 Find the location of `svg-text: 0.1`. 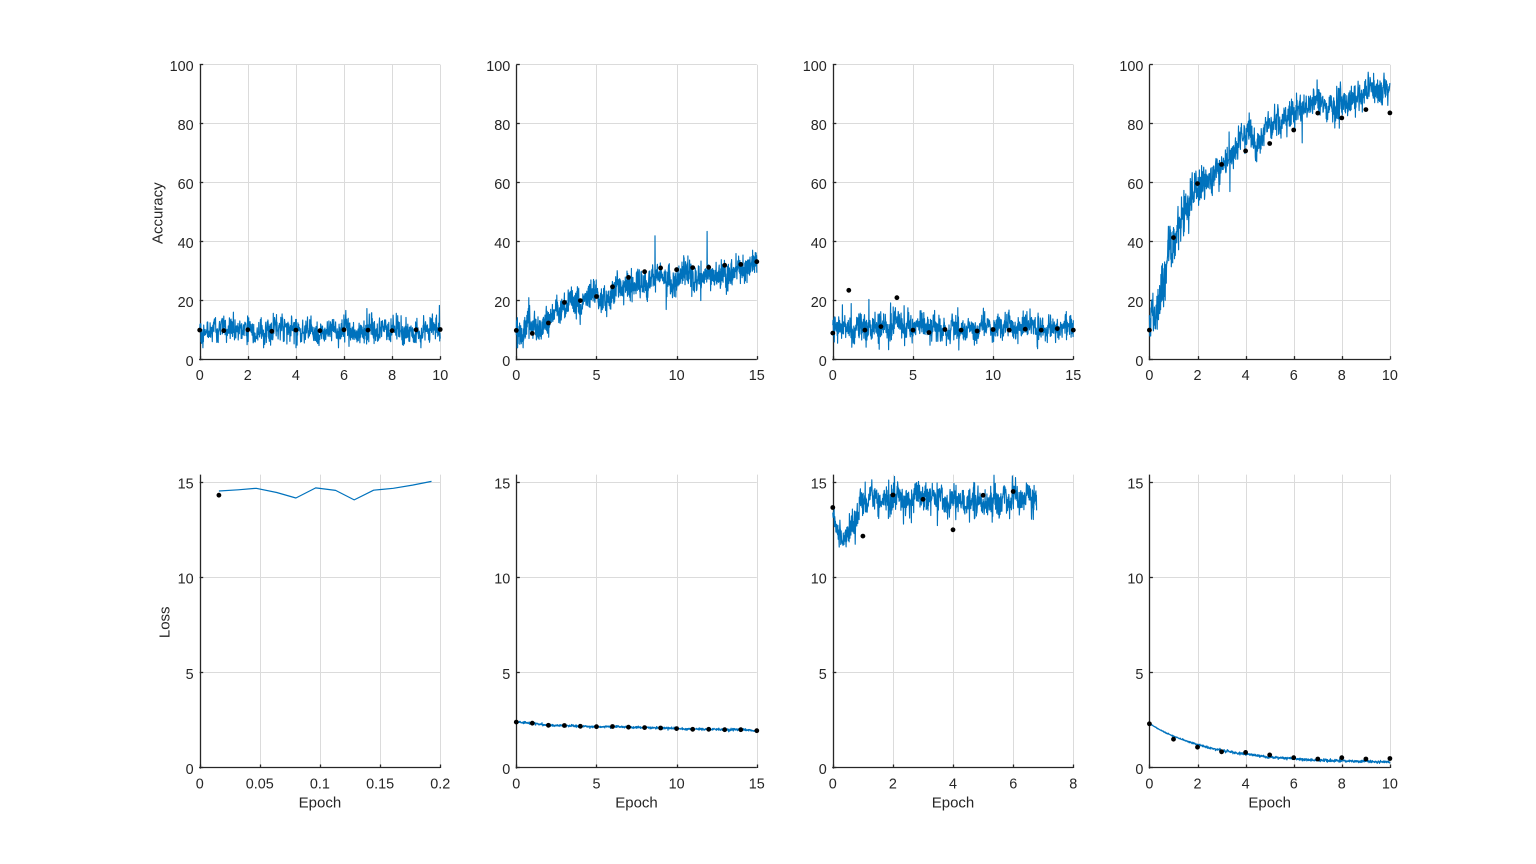

svg-text: 0.1 is located at coordinates (320, 784).